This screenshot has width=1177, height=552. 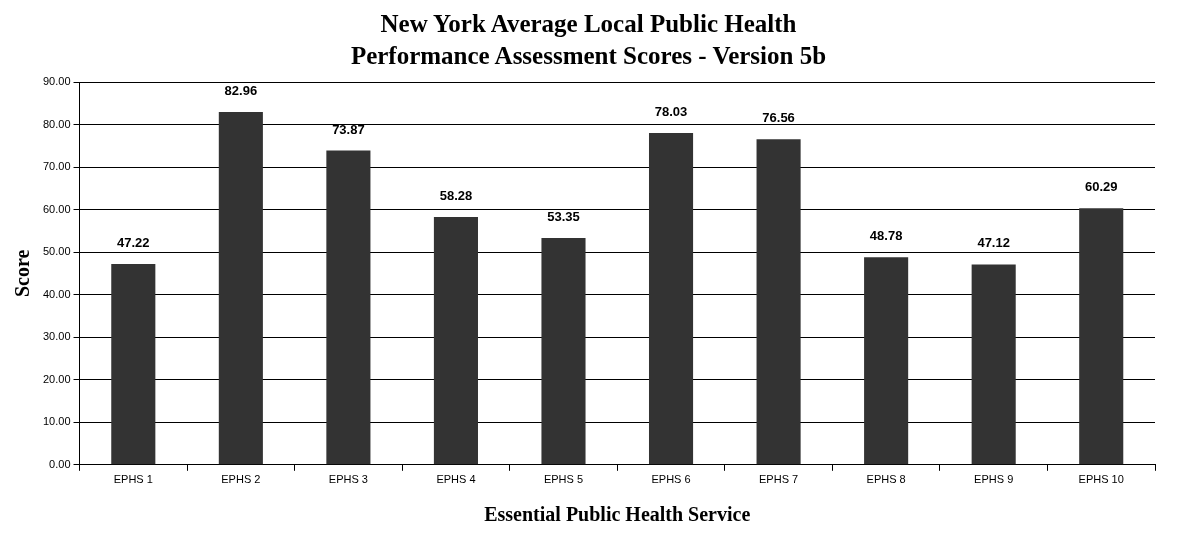 I want to click on y-tick-label: 90.00, so click(x=57, y=81).